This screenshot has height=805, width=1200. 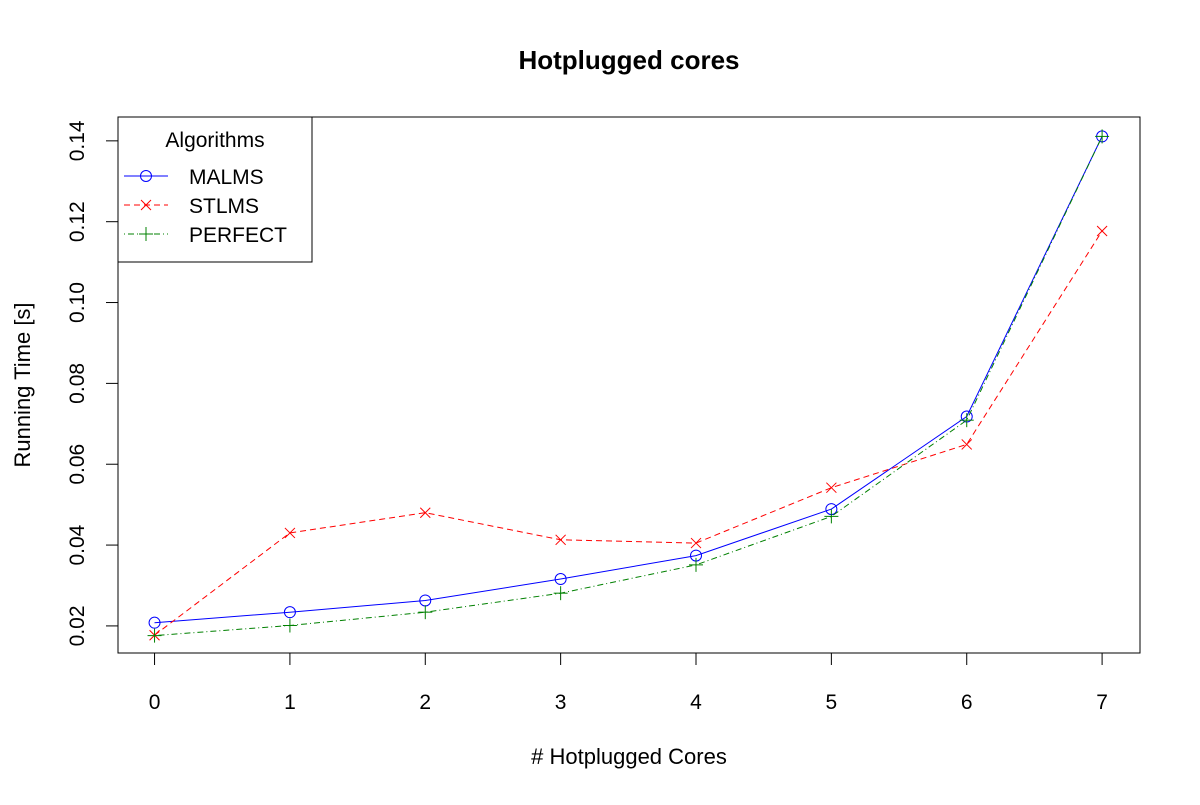 I want to click on x-tick-label: 5, so click(x=832, y=702).